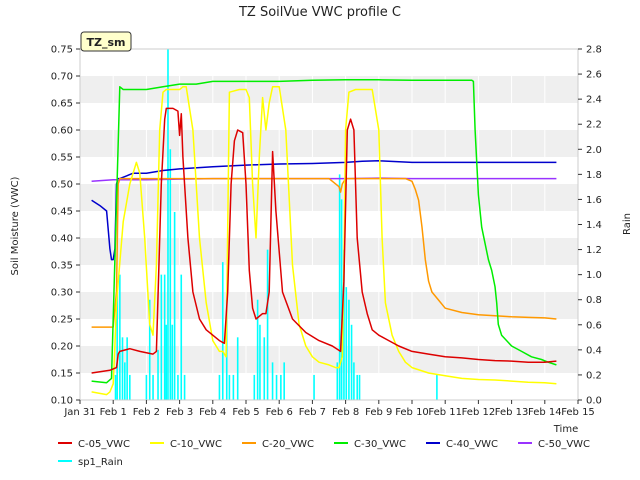  What do you see at coordinates (62, 347) in the screenshot?
I see `y-tick-label: 0.20` at bounding box center [62, 347].